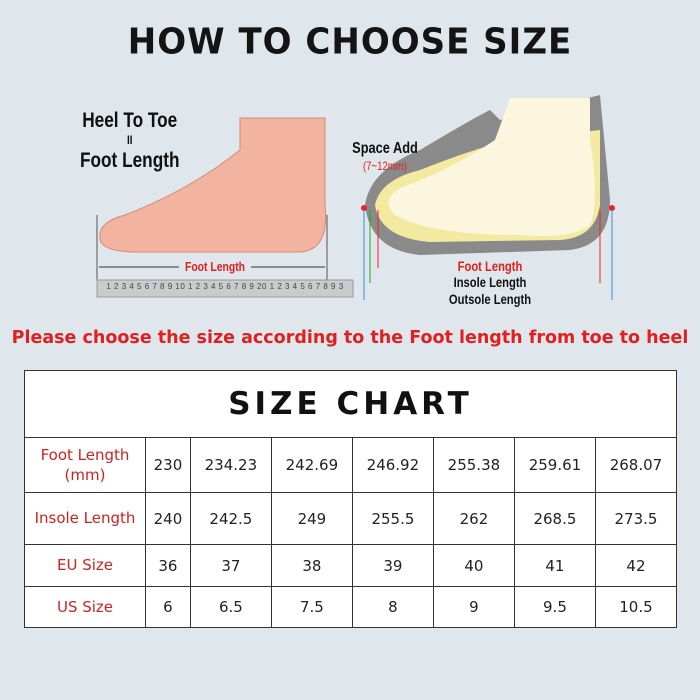 The height and width of the screenshot is (700, 700). Describe the element at coordinates (636, 607) in the screenshot. I see `table-cell: 10.5` at that location.